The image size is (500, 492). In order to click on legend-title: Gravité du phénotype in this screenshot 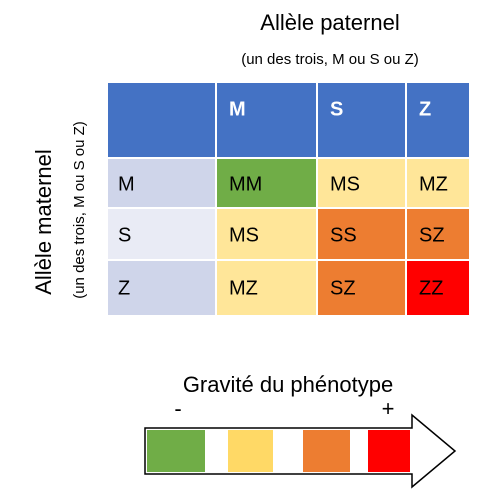, I will do `click(288, 384)`.